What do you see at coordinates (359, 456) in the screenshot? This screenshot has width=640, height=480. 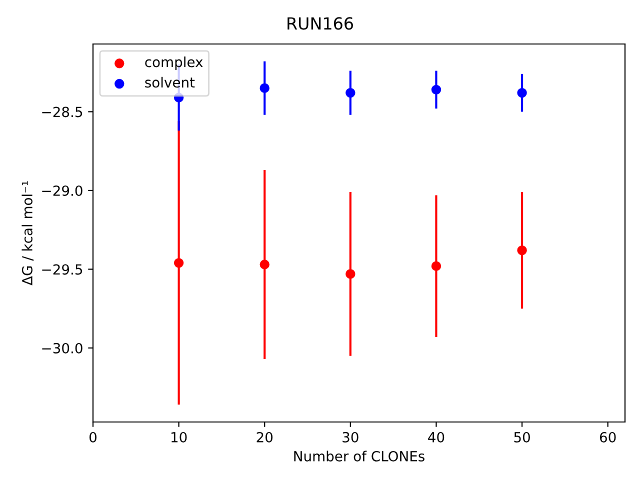 I see `x-axis-title: Number of CLONEs` at bounding box center [359, 456].